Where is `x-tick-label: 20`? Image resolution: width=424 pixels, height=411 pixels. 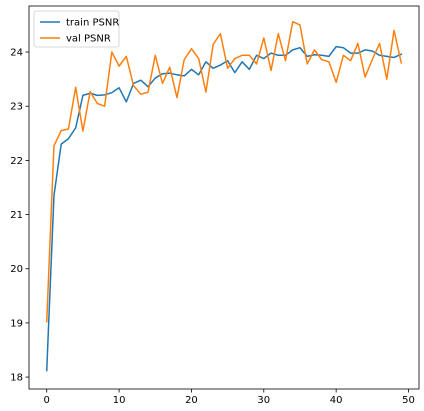
x-tick-label: 20 is located at coordinates (191, 400).